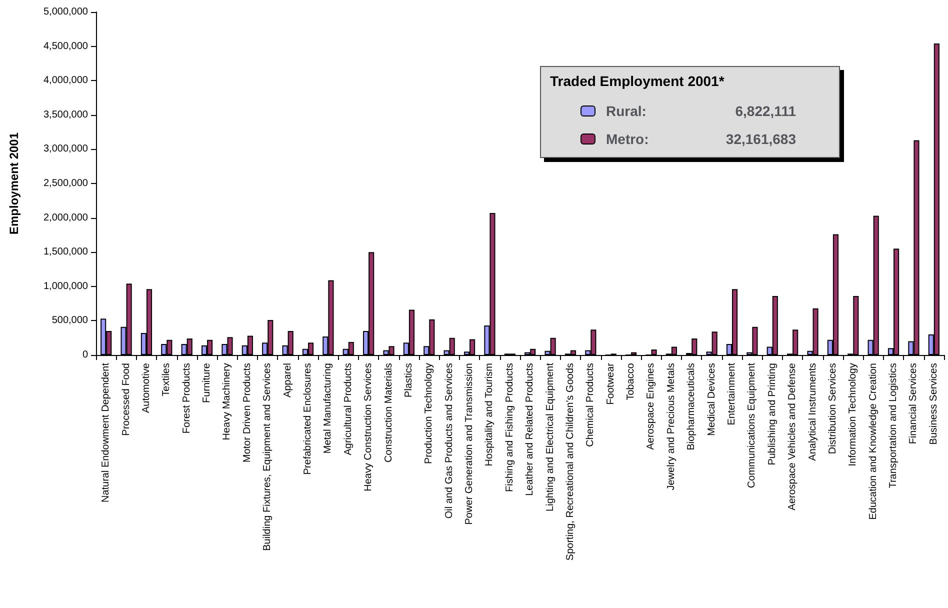  Describe the element at coordinates (247, 412) in the screenshot. I see `x-tick-label: Motor Driven Products` at that location.